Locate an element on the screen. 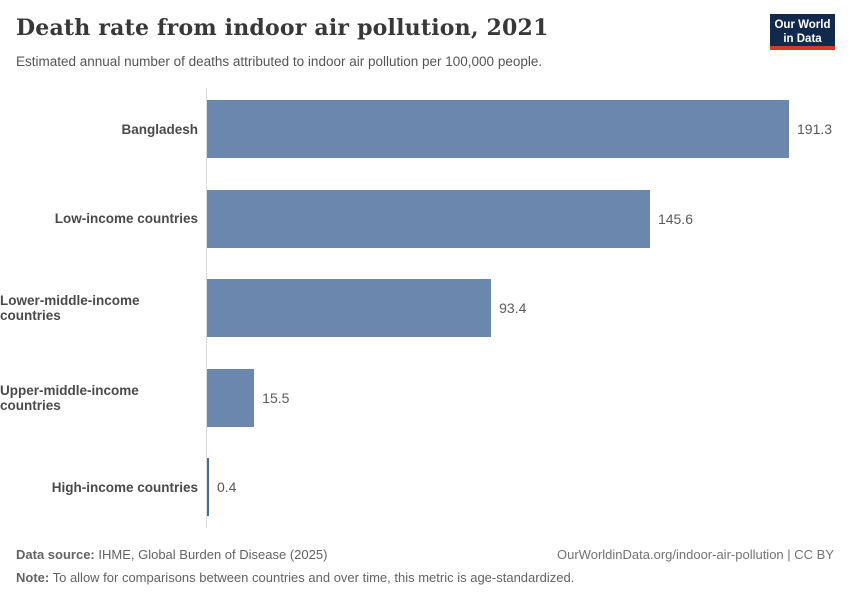 This screenshot has height=600, width=850. footer-datasource-label: Data source: is located at coordinates (55, 554).